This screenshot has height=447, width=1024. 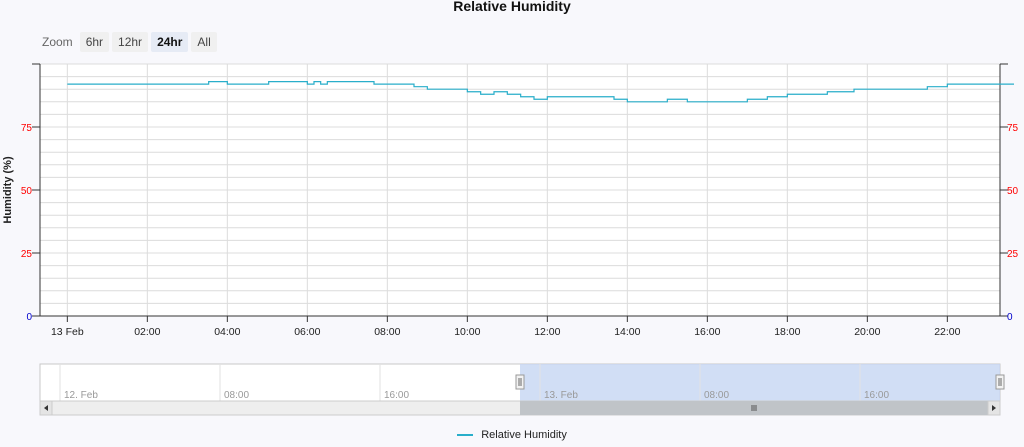 What do you see at coordinates (307, 332) in the screenshot?
I see `x-tick-label: 06:00` at bounding box center [307, 332].